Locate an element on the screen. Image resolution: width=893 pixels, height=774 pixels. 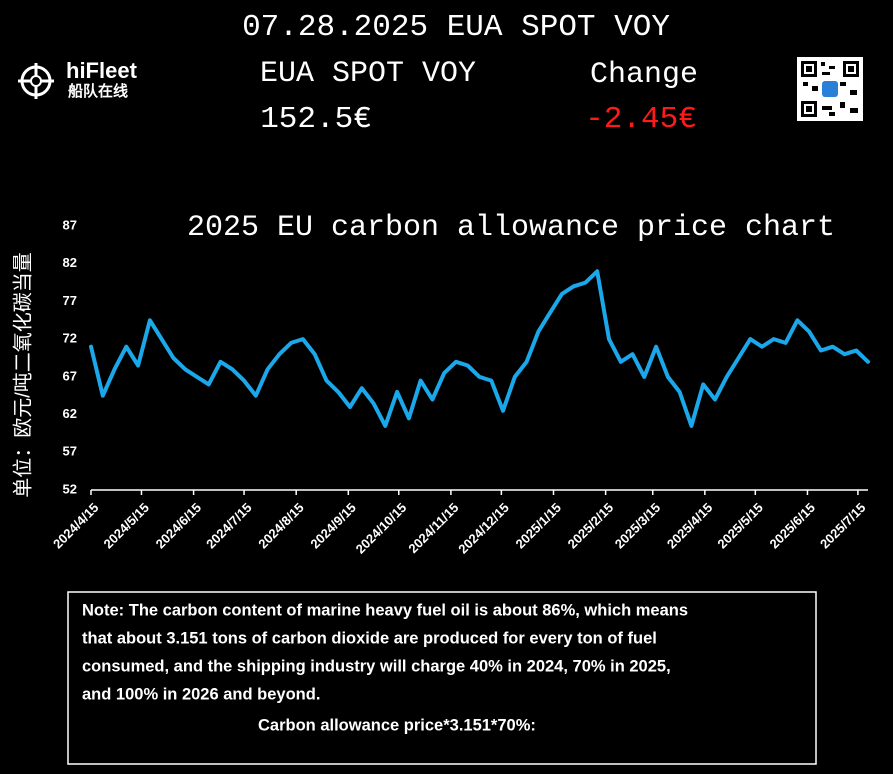
y-tick-label: 52 is located at coordinates (70, 488).